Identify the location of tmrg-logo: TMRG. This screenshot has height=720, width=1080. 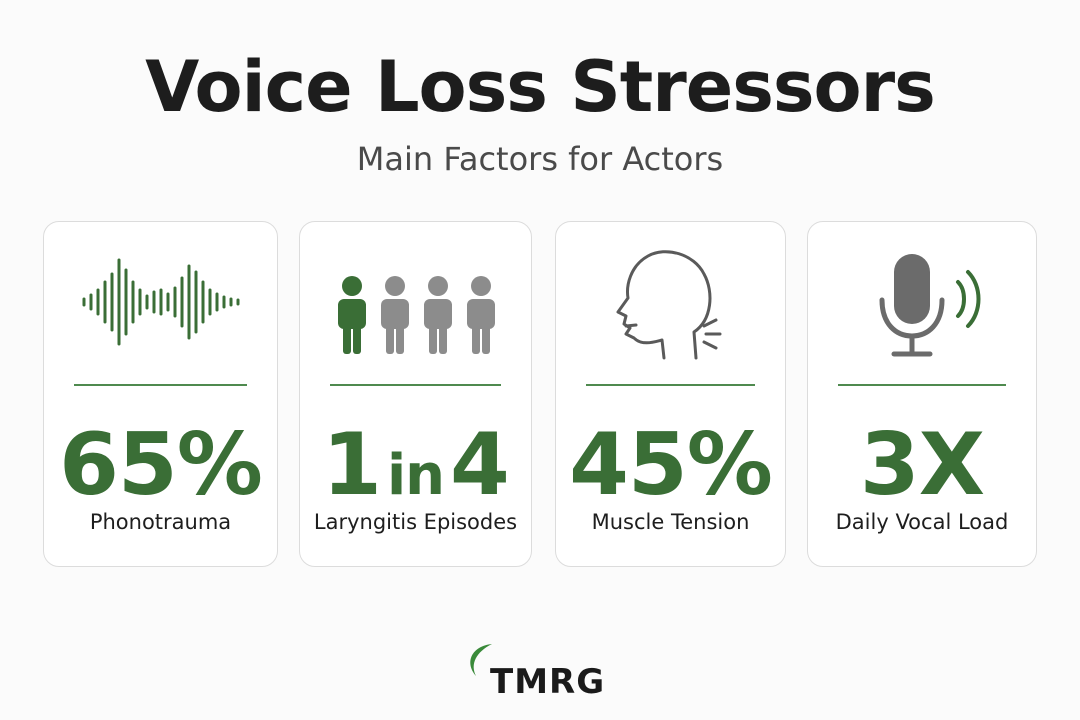
(542, 671).